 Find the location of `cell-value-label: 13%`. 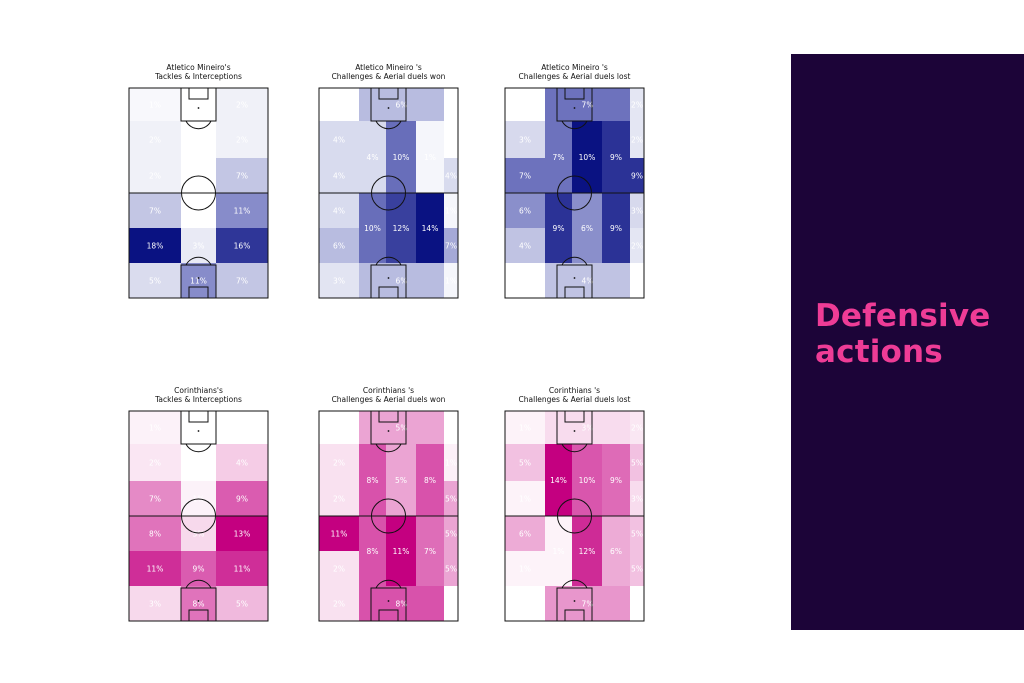

cell-value-label: 13% is located at coordinates (242, 534).